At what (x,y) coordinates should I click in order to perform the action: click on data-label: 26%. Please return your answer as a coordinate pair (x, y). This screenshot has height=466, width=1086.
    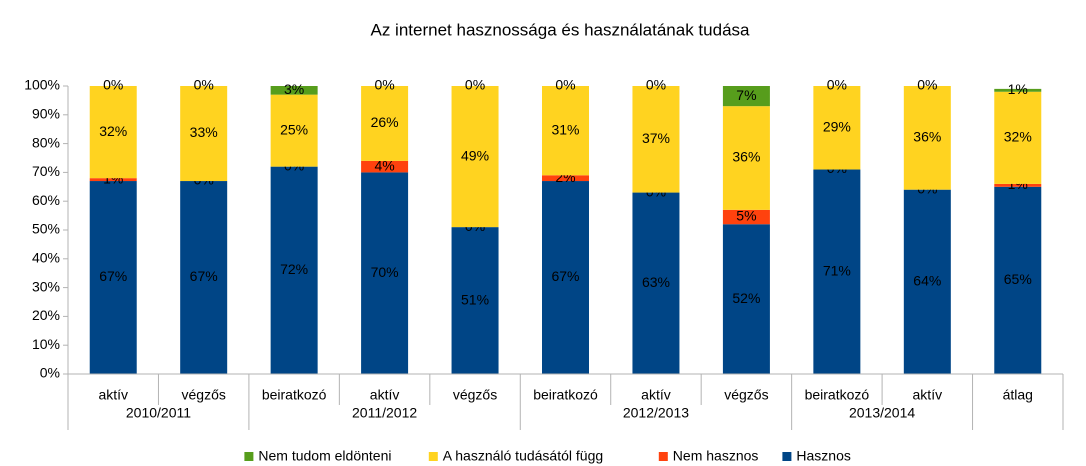
    Looking at the image, I should click on (385, 122).